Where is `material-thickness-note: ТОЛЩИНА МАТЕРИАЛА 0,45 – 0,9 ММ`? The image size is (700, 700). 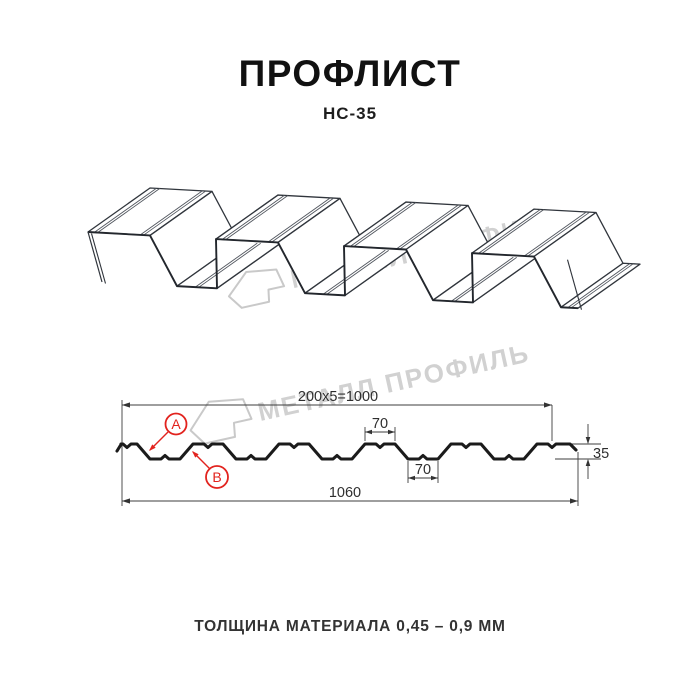
material-thickness-note: ТОЛЩИНА МАТЕРИАЛА 0,45 – 0,9 ММ is located at coordinates (350, 626).